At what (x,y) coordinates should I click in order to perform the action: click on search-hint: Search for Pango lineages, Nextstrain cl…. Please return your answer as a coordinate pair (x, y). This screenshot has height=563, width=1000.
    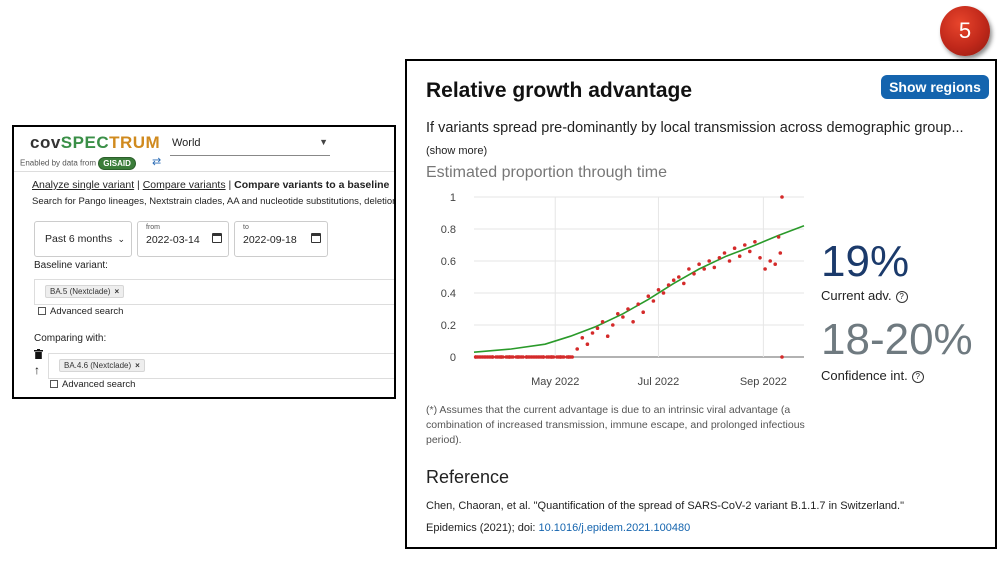
    Looking at the image, I should click on (214, 201).